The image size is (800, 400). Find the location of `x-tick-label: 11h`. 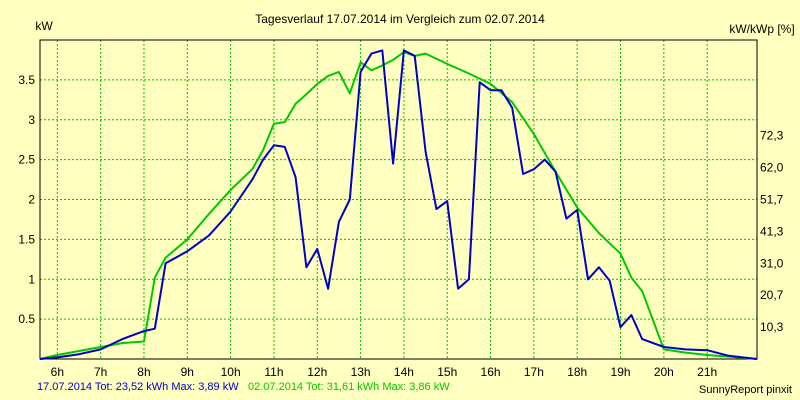

x-tick-label: 11h is located at coordinates (273, 372).